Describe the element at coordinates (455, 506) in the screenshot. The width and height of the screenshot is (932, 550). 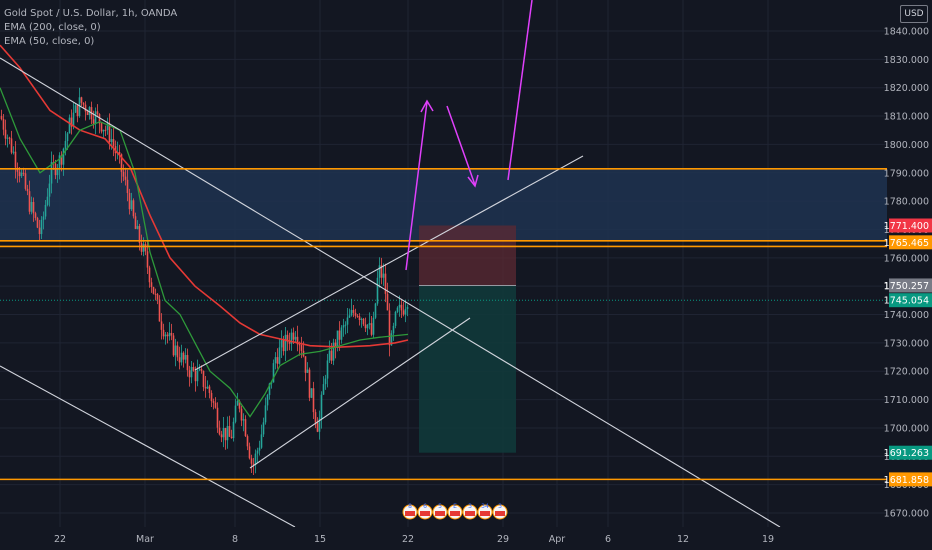
I see `badge-label: E` at that location.